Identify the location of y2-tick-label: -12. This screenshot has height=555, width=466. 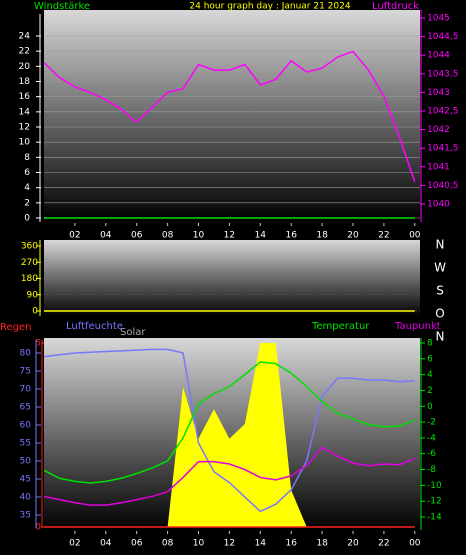
(434, 502).